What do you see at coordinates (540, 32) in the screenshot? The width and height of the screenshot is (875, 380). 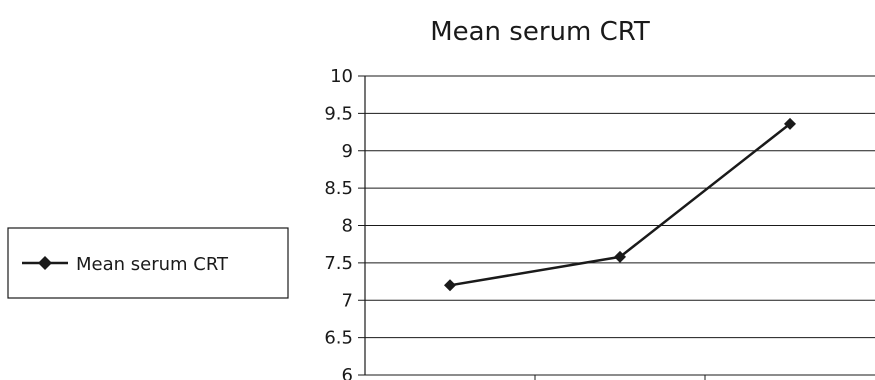 I see `chart-title: Mean serum CRT` at bounding box center [540, 32].